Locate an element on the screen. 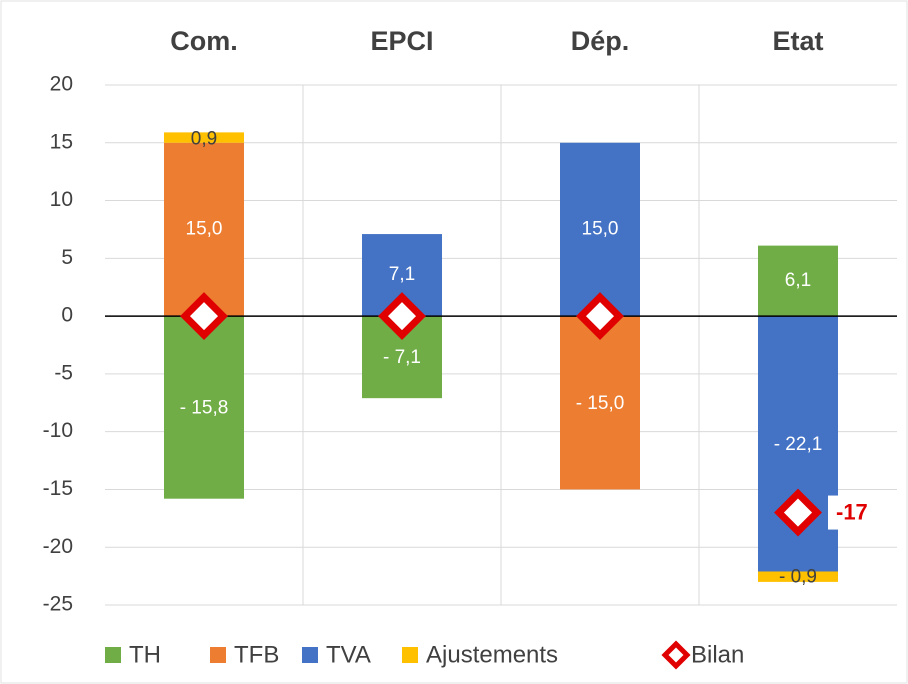  data-label: - 7,1 is located at coordinates (402, 357).